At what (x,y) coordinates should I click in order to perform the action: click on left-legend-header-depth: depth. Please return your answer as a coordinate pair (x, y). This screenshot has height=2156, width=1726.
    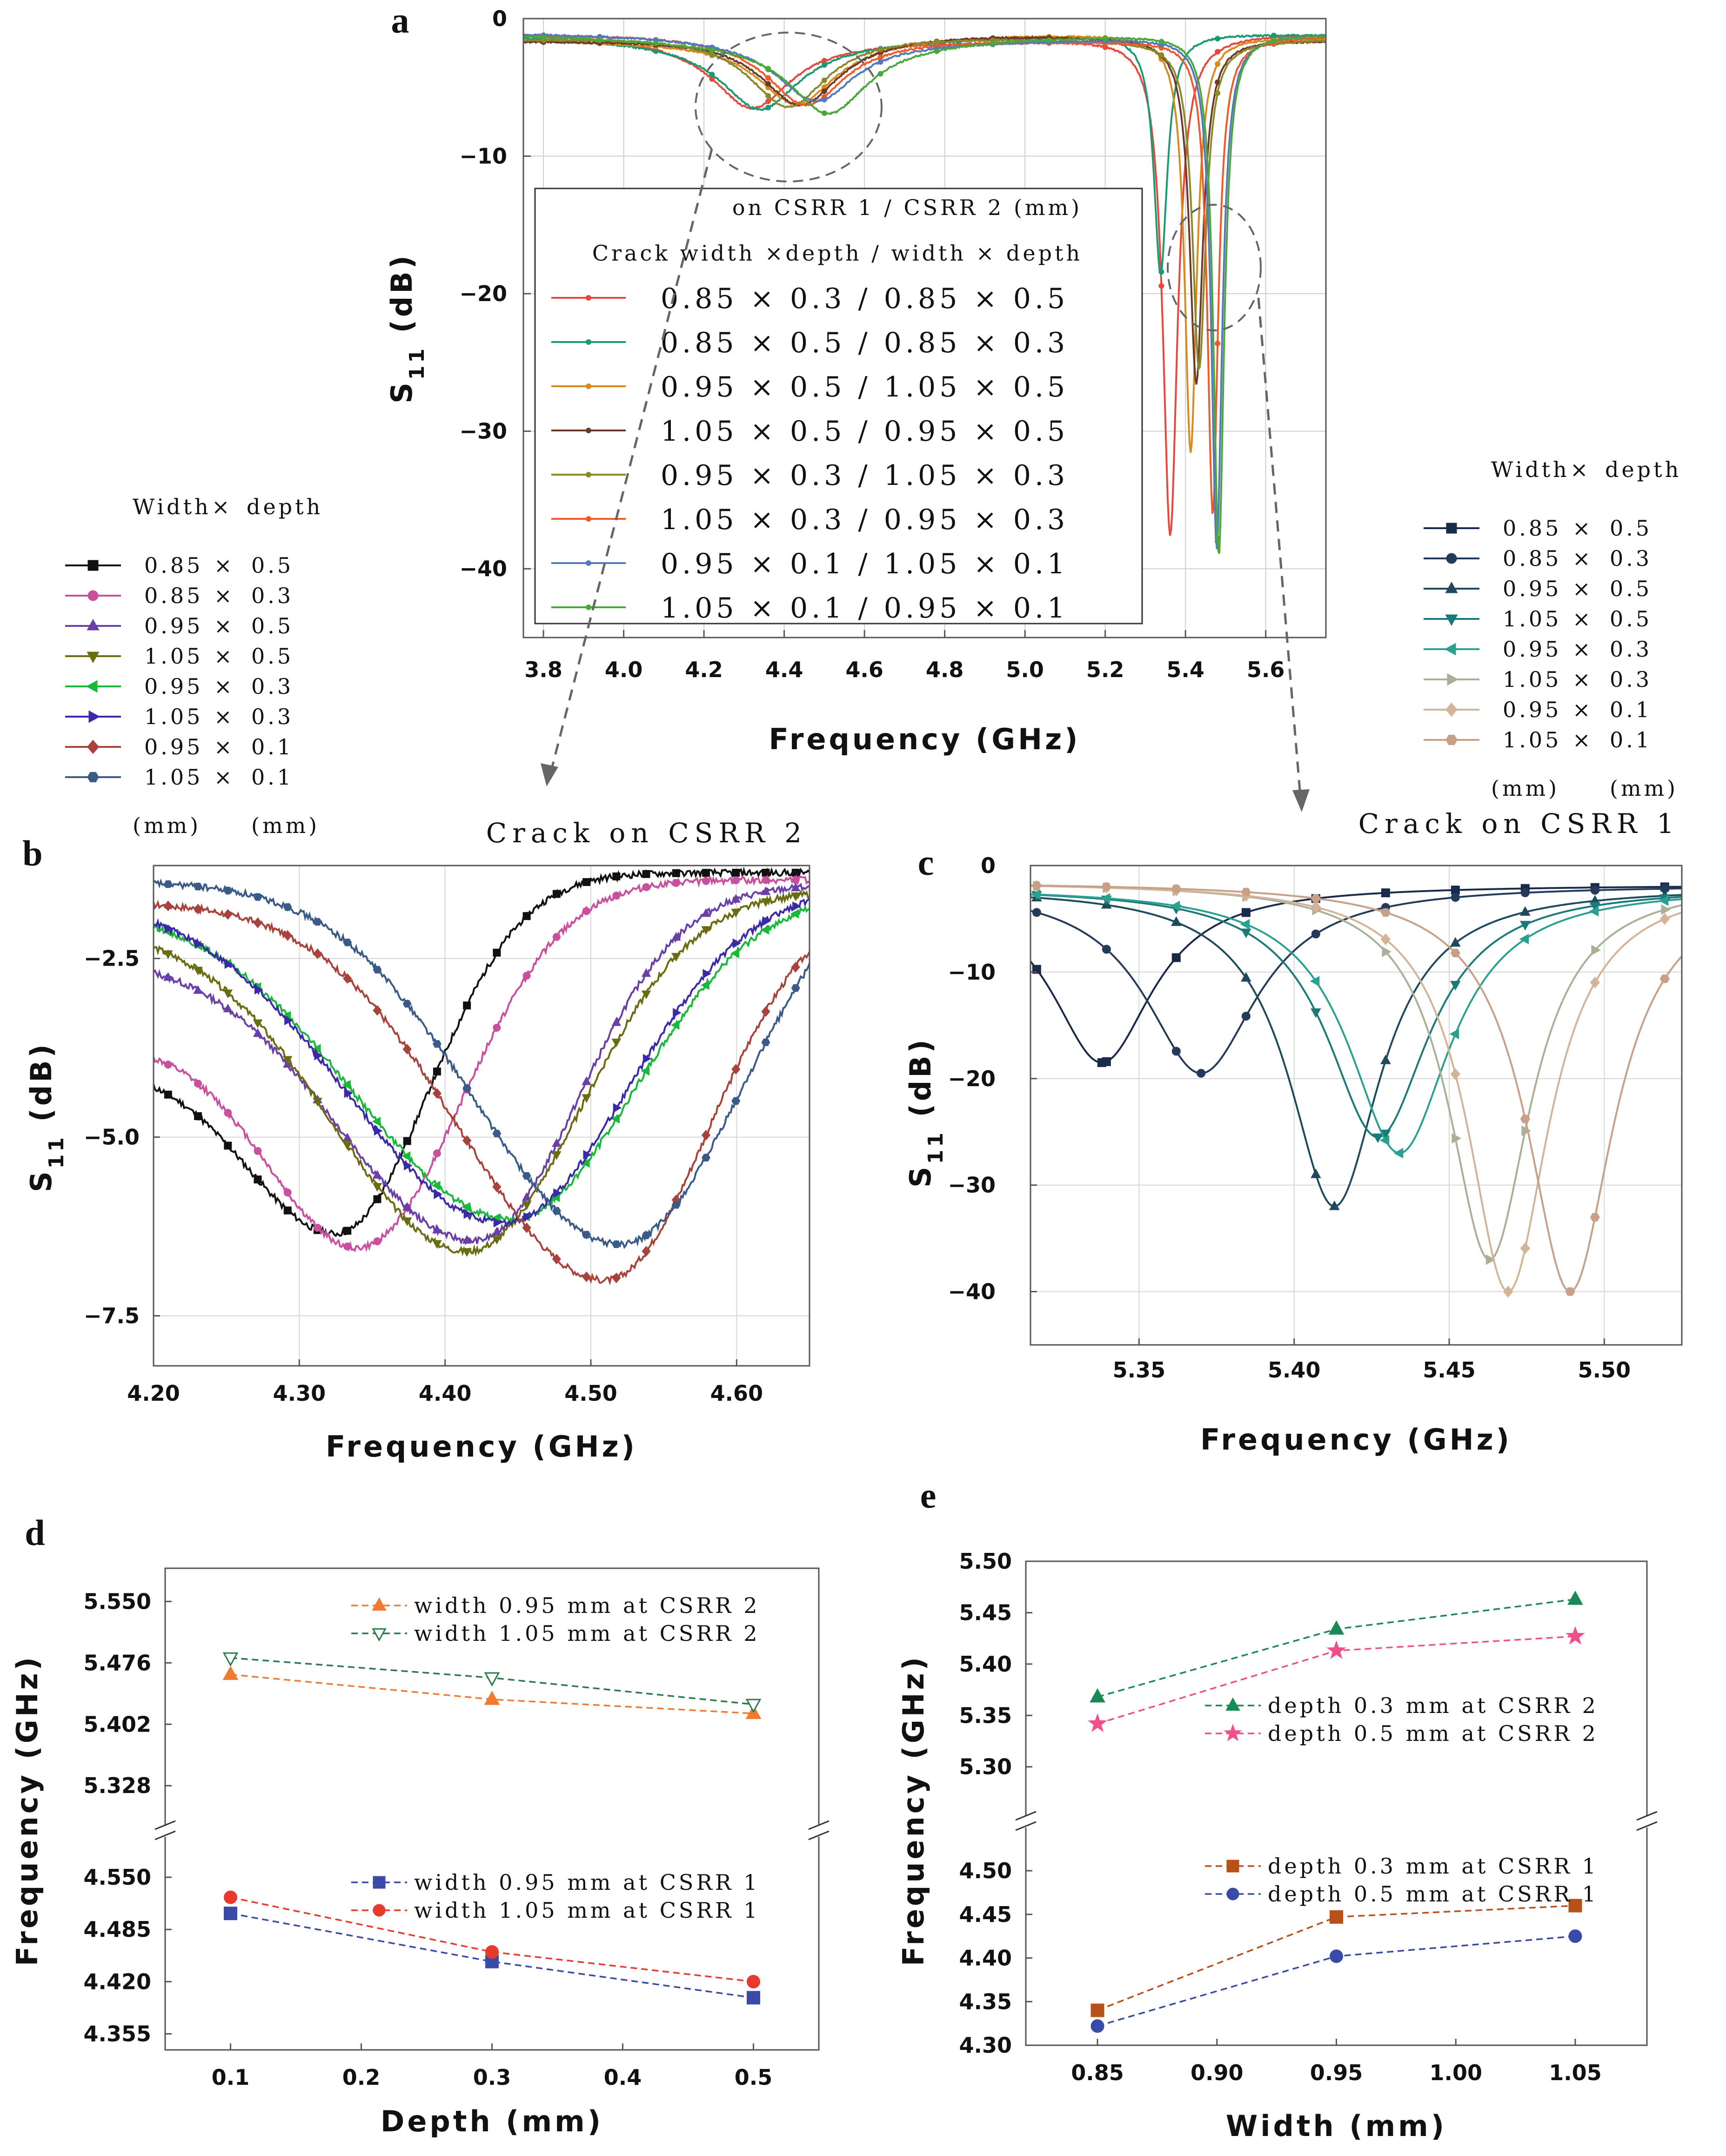
    Looking at the image, I should click on (285, 506).